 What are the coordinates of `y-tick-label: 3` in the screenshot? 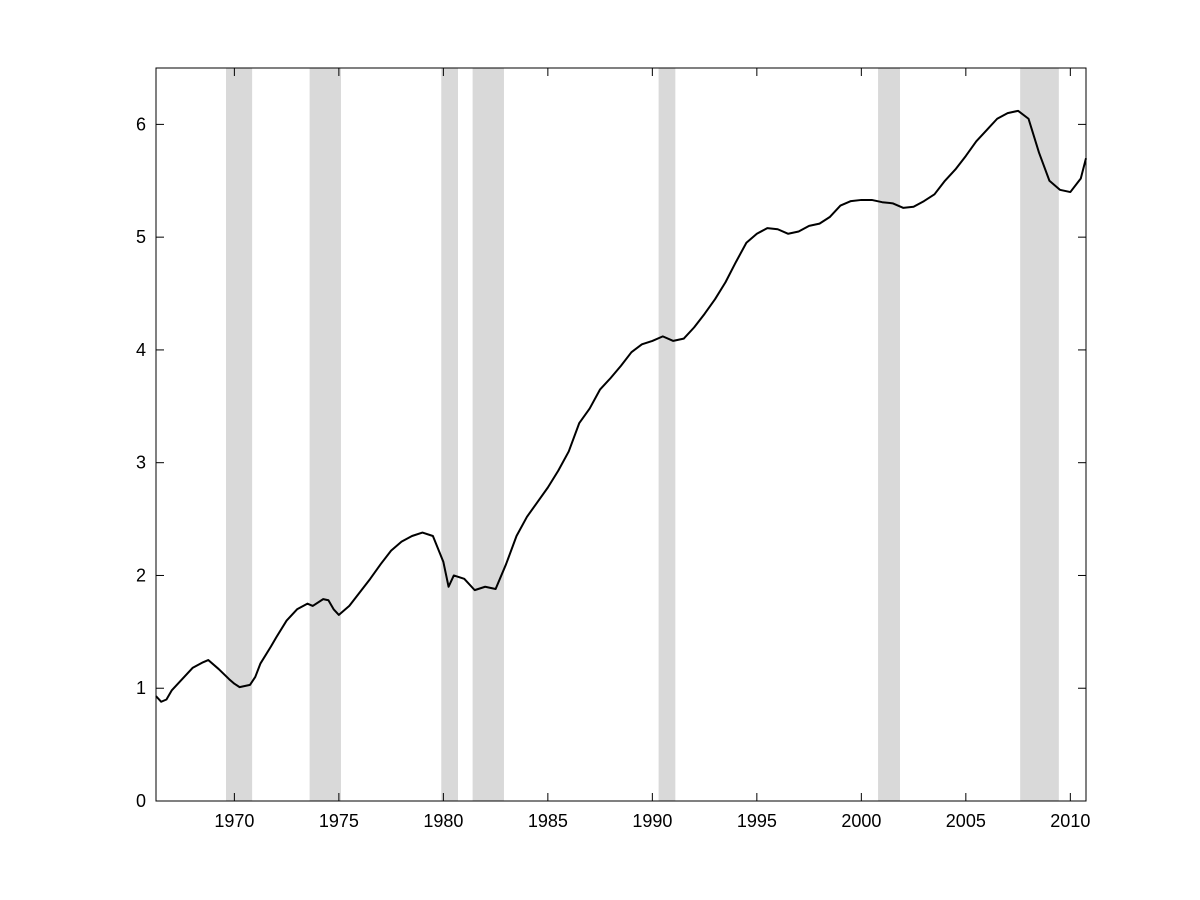 It's located at (141, 463).